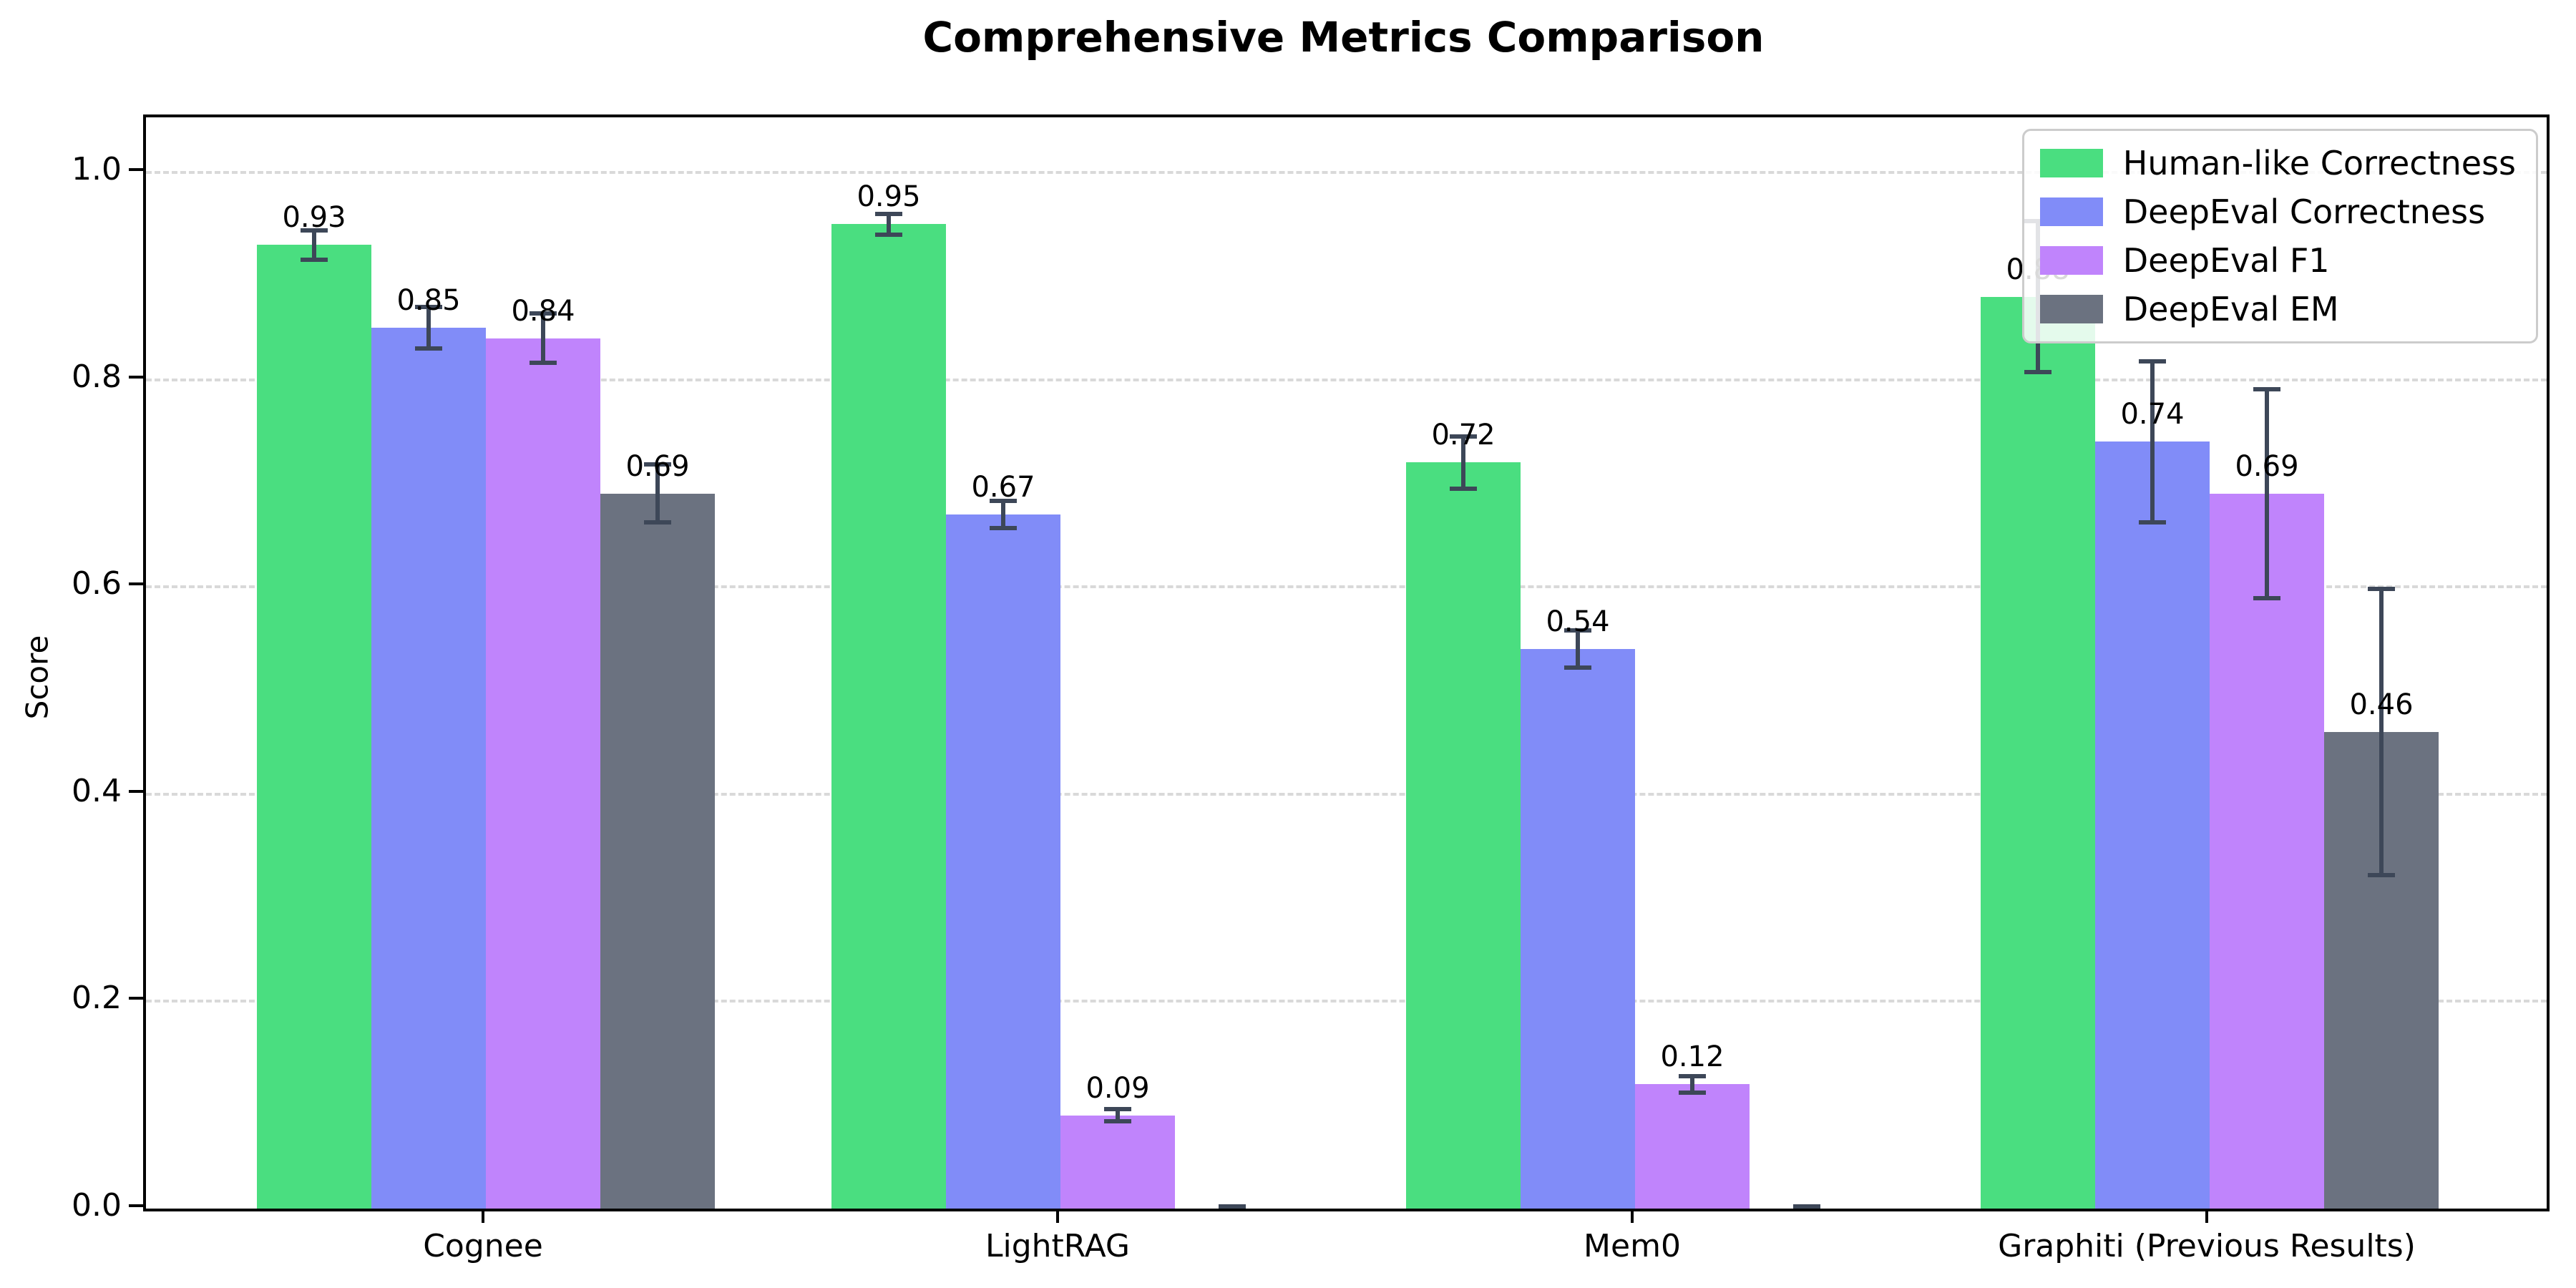  Describe the element at coordinates (428, 769) in the screenshot. I see `bar-deepeval-correctness-cognee` at that location.